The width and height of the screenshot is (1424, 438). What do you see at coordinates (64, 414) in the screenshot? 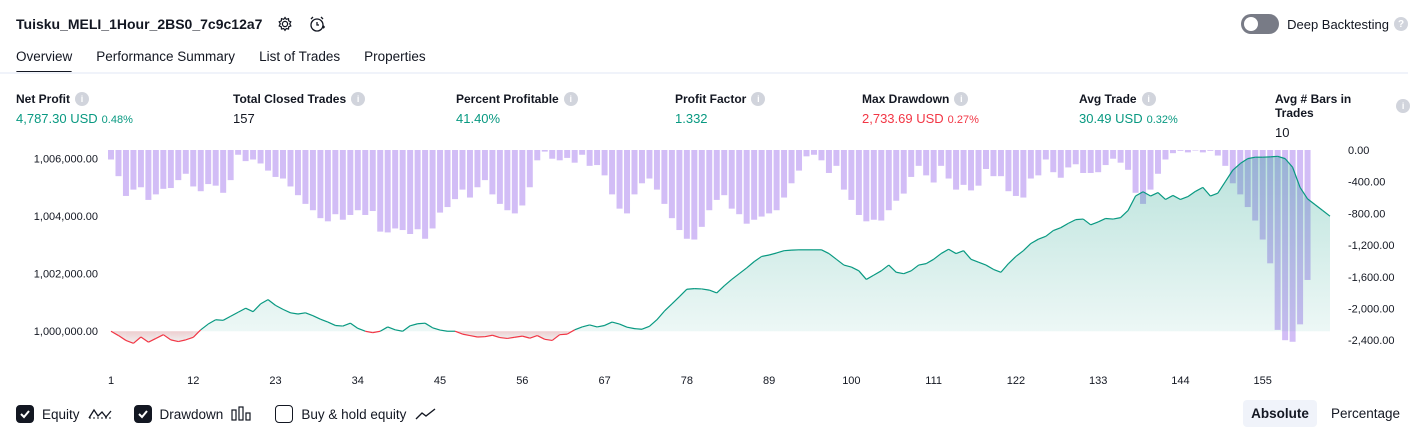
I see `legend-equity: Equity` at bounding box center [64, 414].